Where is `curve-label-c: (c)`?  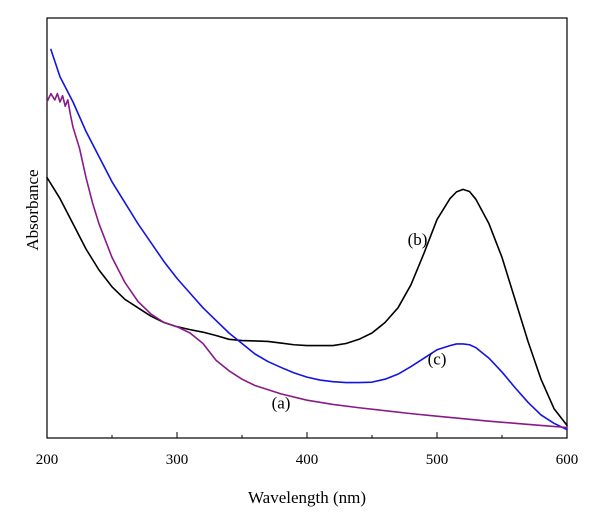 curve-label-c: (c) is located at coordinates (437, 359).